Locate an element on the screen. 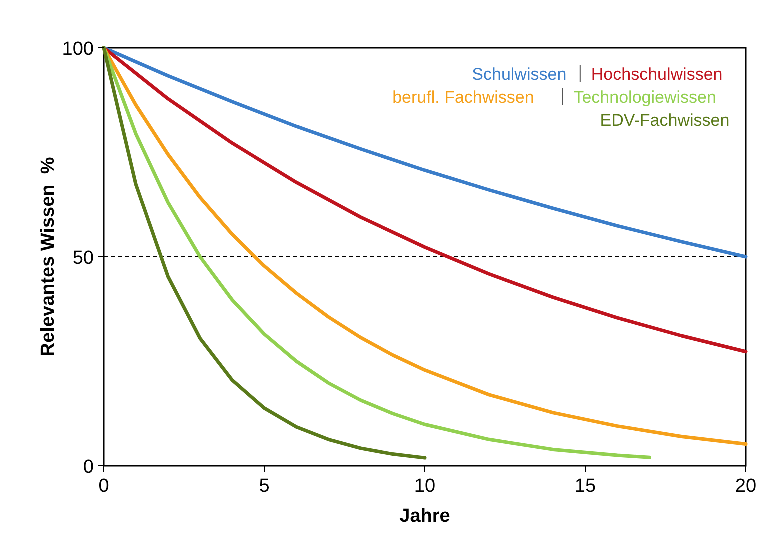 The image size is (766, 540). x-axis-title: Jahre is located at coordinates (425, 516).